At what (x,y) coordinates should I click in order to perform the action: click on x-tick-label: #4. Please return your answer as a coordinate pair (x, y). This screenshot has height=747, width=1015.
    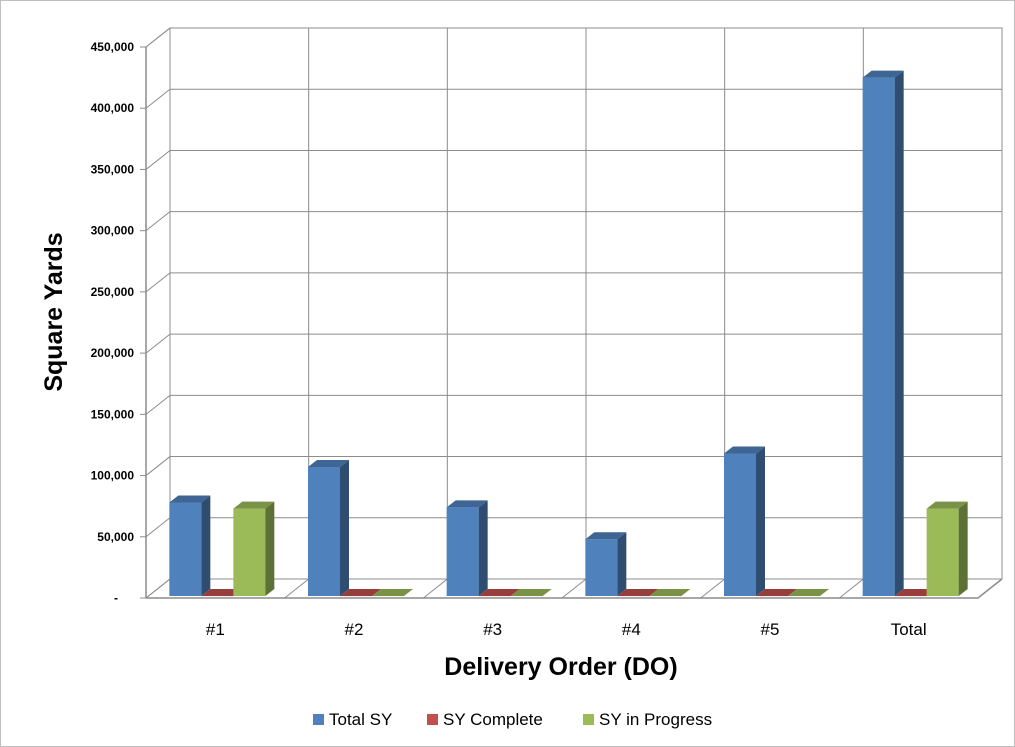
    Looking at the image, I should click on (631, 629).